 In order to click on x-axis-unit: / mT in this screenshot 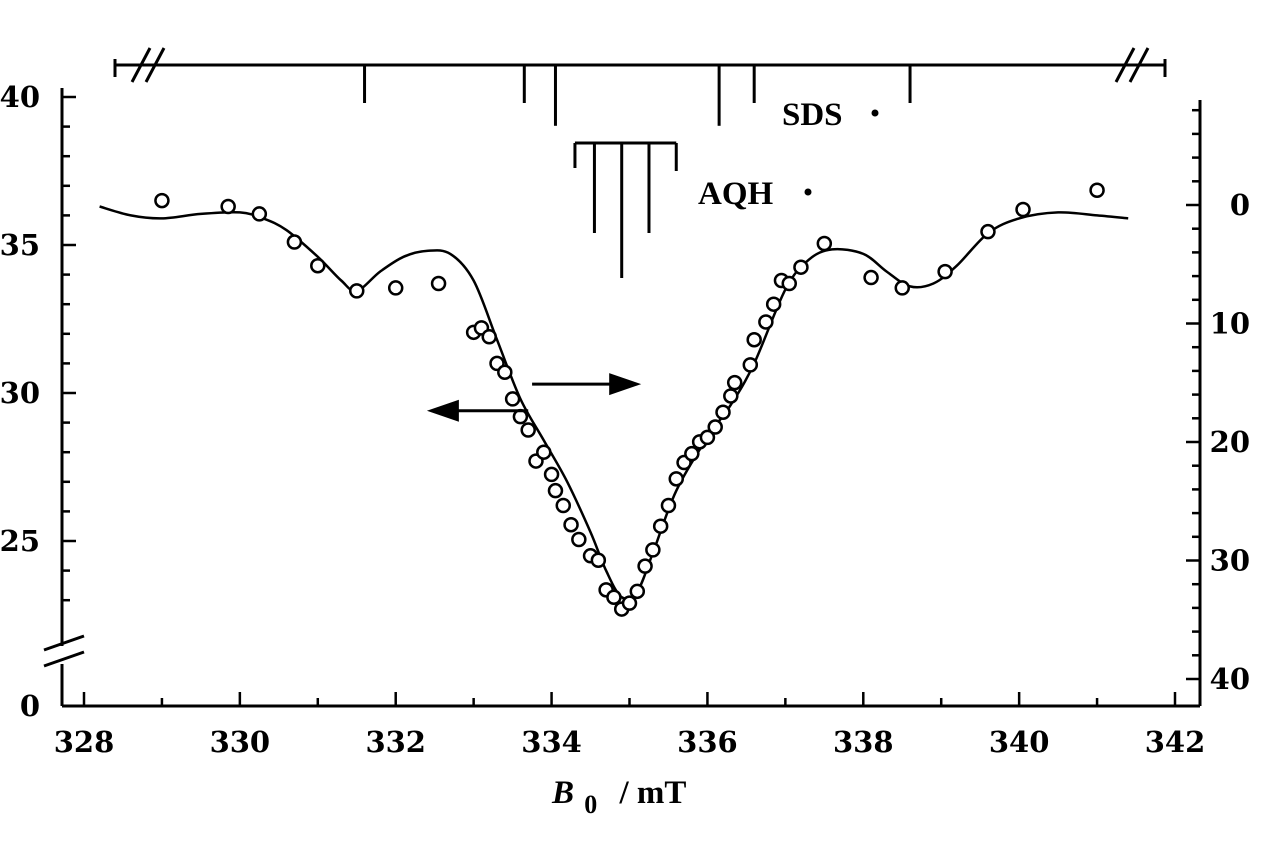, I will do `click(653, 793)`.